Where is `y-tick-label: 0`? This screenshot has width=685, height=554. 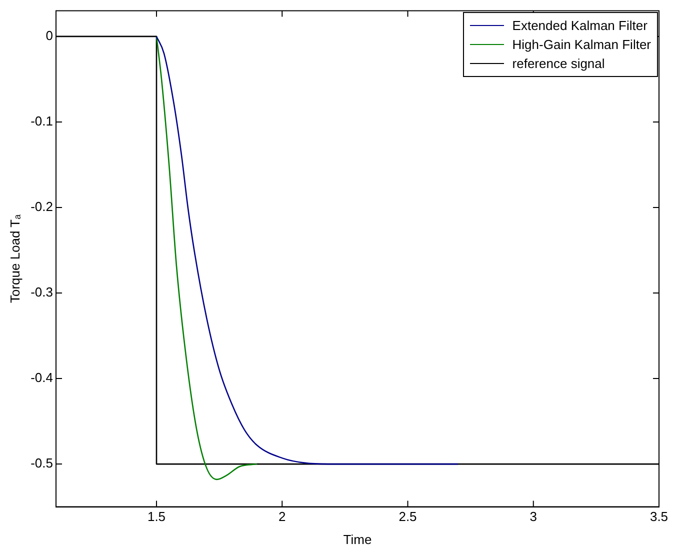
y-tick-label: 0 is located at coordinates (49, 36).